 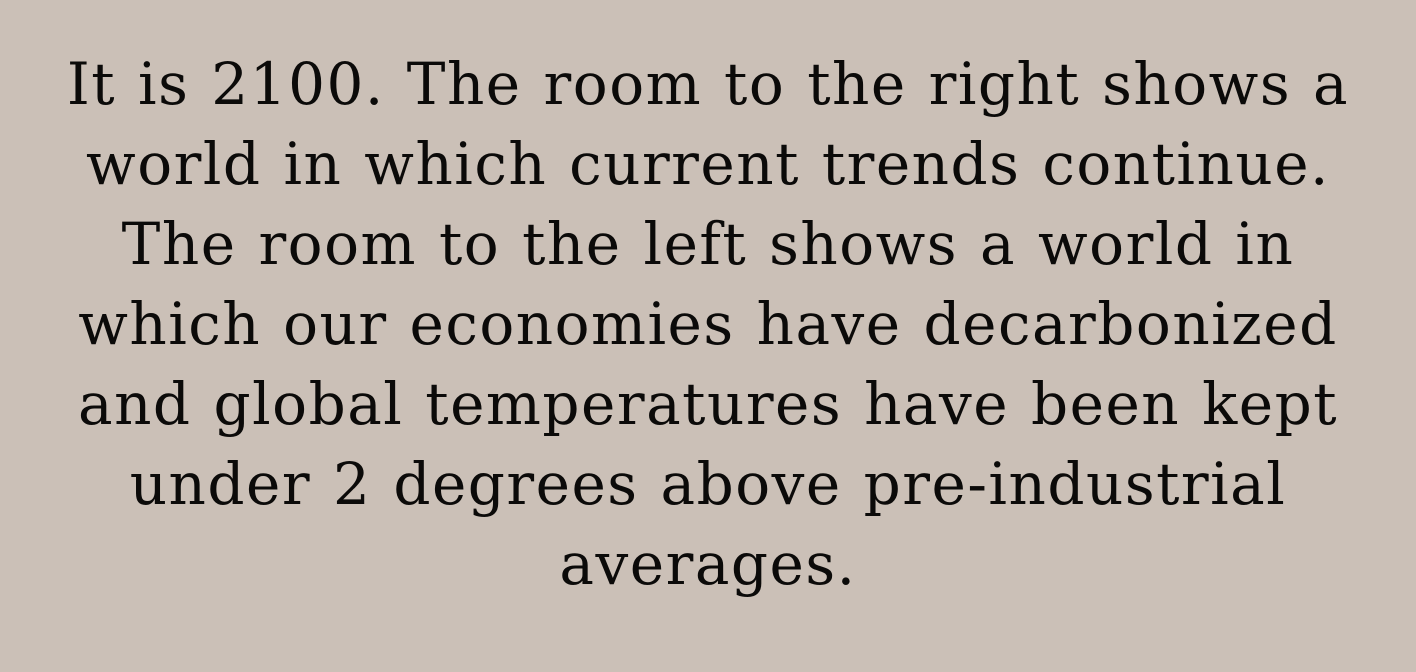 I want to click on statement-line: which our economies have decarbonized, so click(x=708, y=324).